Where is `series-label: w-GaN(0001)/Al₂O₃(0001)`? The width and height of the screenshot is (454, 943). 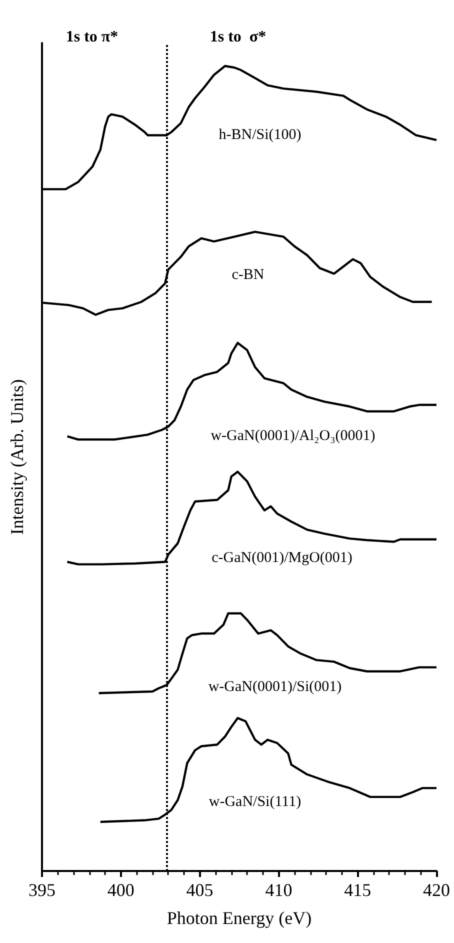
series-label: w-GaN(0001)/Al₂O₃(0001) is located at coordinates (293, 436).